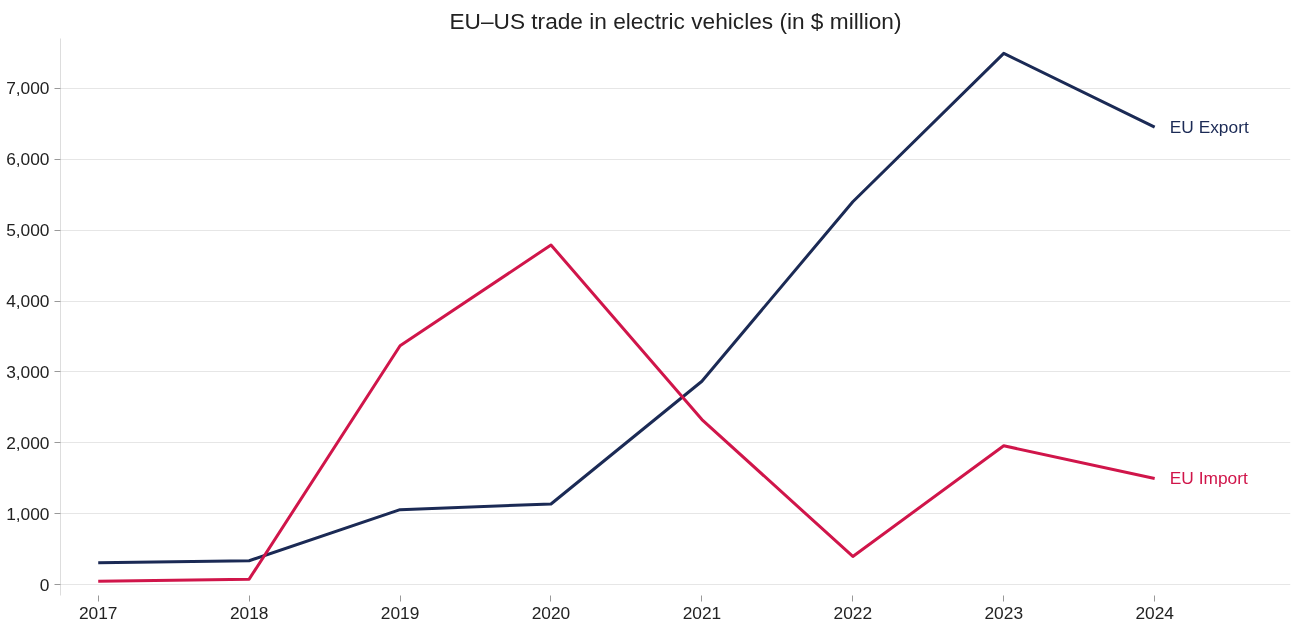  Describe the element at coordinates (28, 513) in the screenshot. I see `y-tick-label: 1,000` at that location.